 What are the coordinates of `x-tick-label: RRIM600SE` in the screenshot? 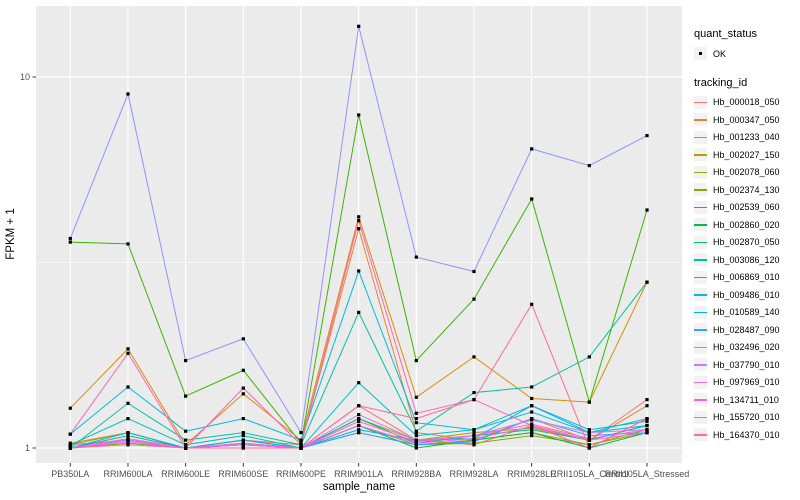 It's located at (243, 474).